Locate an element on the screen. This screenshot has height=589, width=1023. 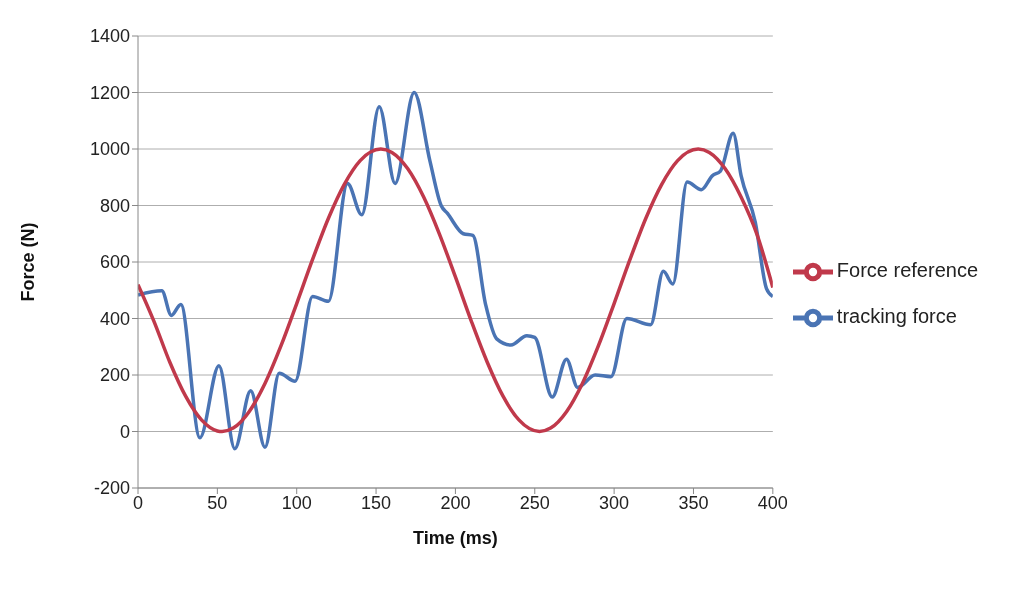
legend-label: Force reference is located at coordinates (907, 270).